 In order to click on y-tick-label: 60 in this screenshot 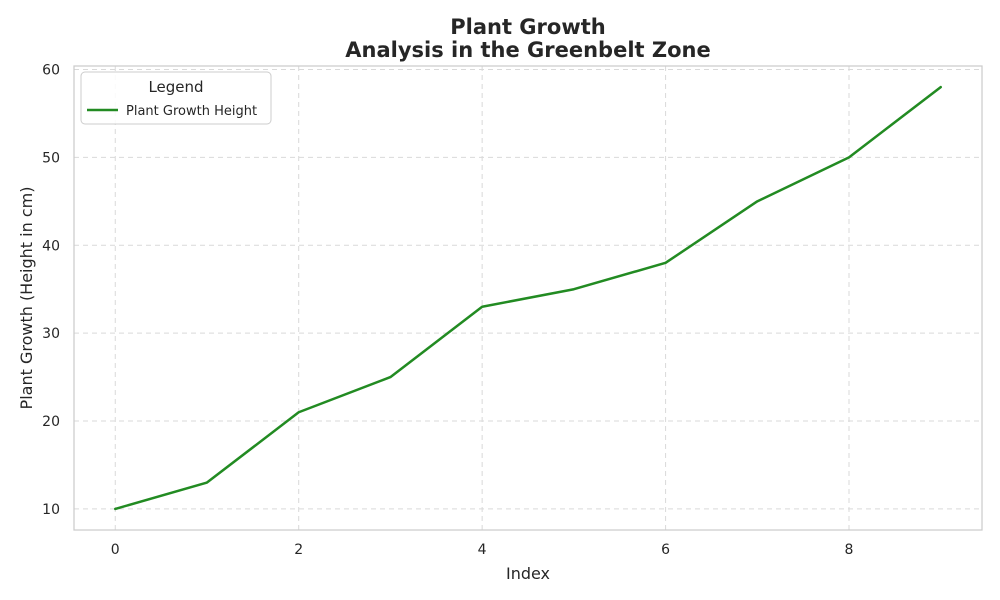, I will do `click(51, 71)`.